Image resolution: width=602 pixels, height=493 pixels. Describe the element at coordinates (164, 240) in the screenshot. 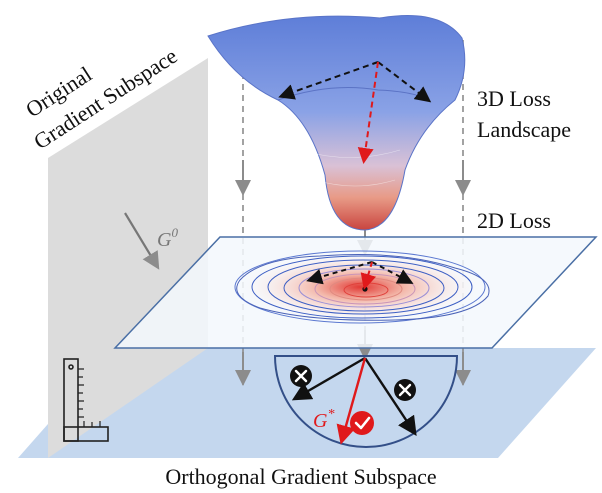

I see `g0-base: G` at that location.